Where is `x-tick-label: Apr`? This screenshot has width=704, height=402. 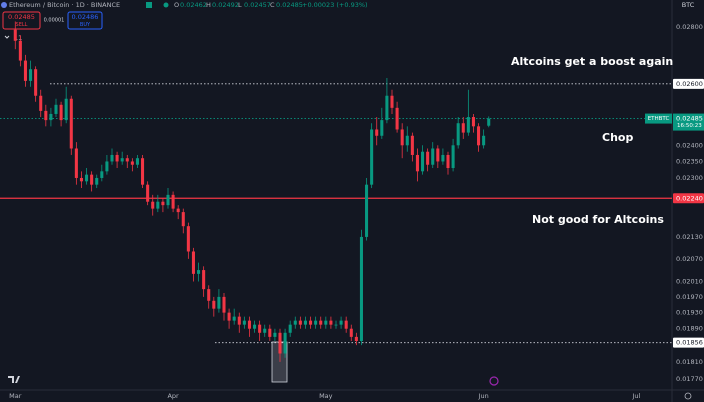
x-tick-label: Apr is located at coordinates (173, 396).